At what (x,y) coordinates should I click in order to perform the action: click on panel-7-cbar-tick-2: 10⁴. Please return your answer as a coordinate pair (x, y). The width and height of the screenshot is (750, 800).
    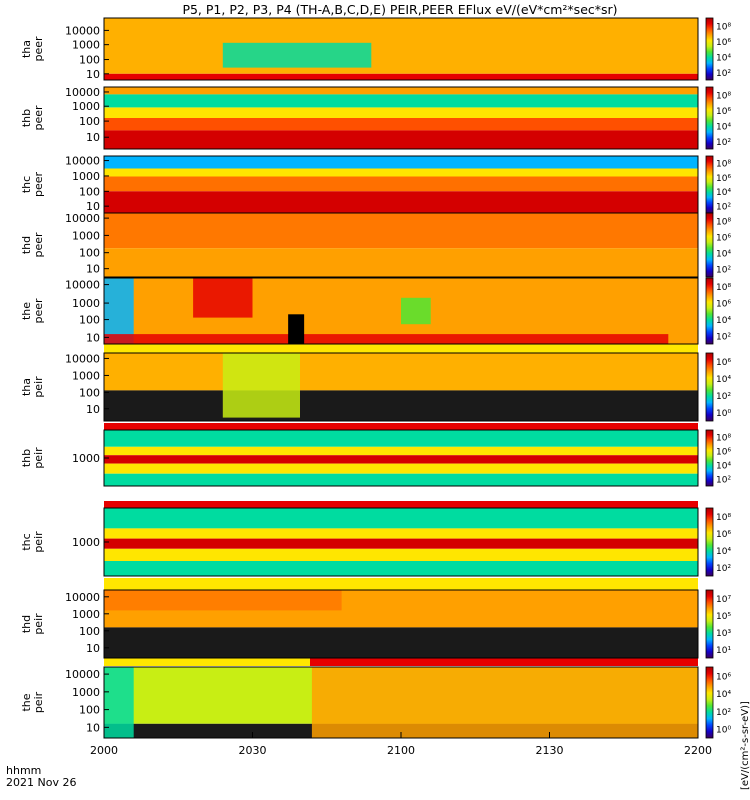
    Looking at the image, I should click on (723, 552).